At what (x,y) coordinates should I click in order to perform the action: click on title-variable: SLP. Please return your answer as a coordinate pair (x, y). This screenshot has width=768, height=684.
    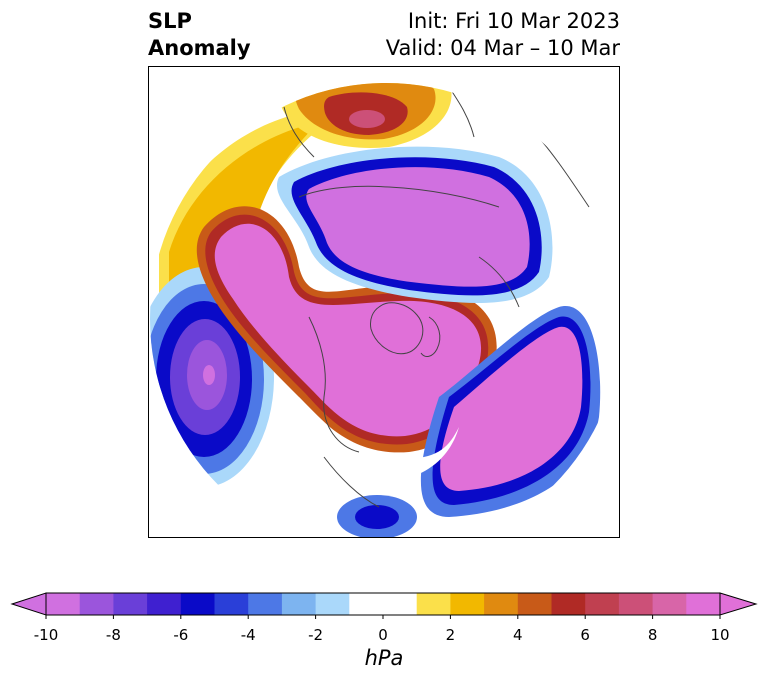
    Looking at the image, I should click on (170, 21).